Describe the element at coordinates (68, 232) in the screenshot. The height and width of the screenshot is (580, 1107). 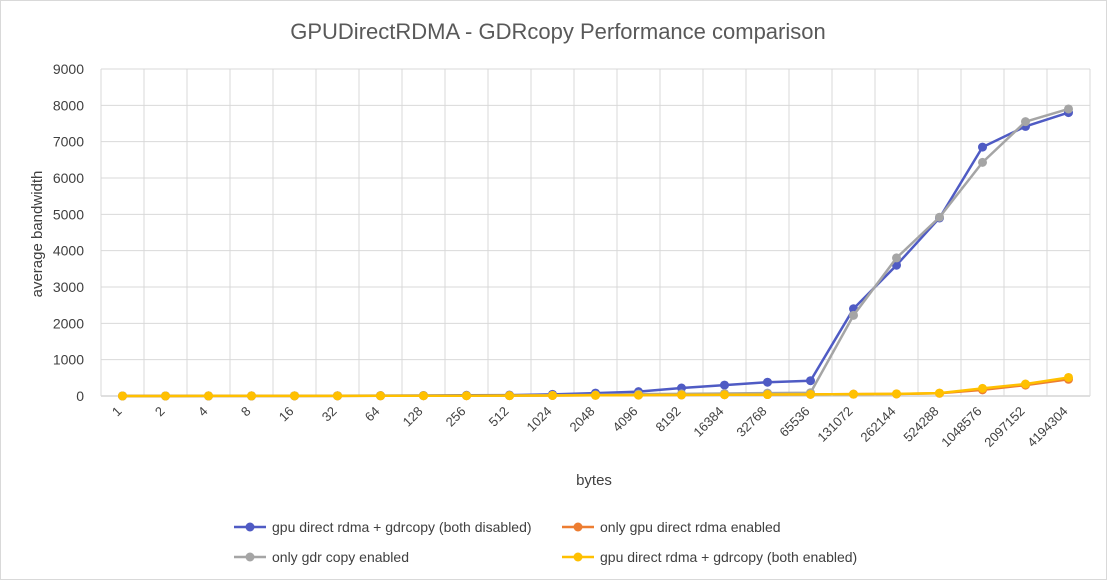
I see `y-axis-ticks: 0 1000 2000 3000 4000 5000 6000 7000 8000 9000` at that location.